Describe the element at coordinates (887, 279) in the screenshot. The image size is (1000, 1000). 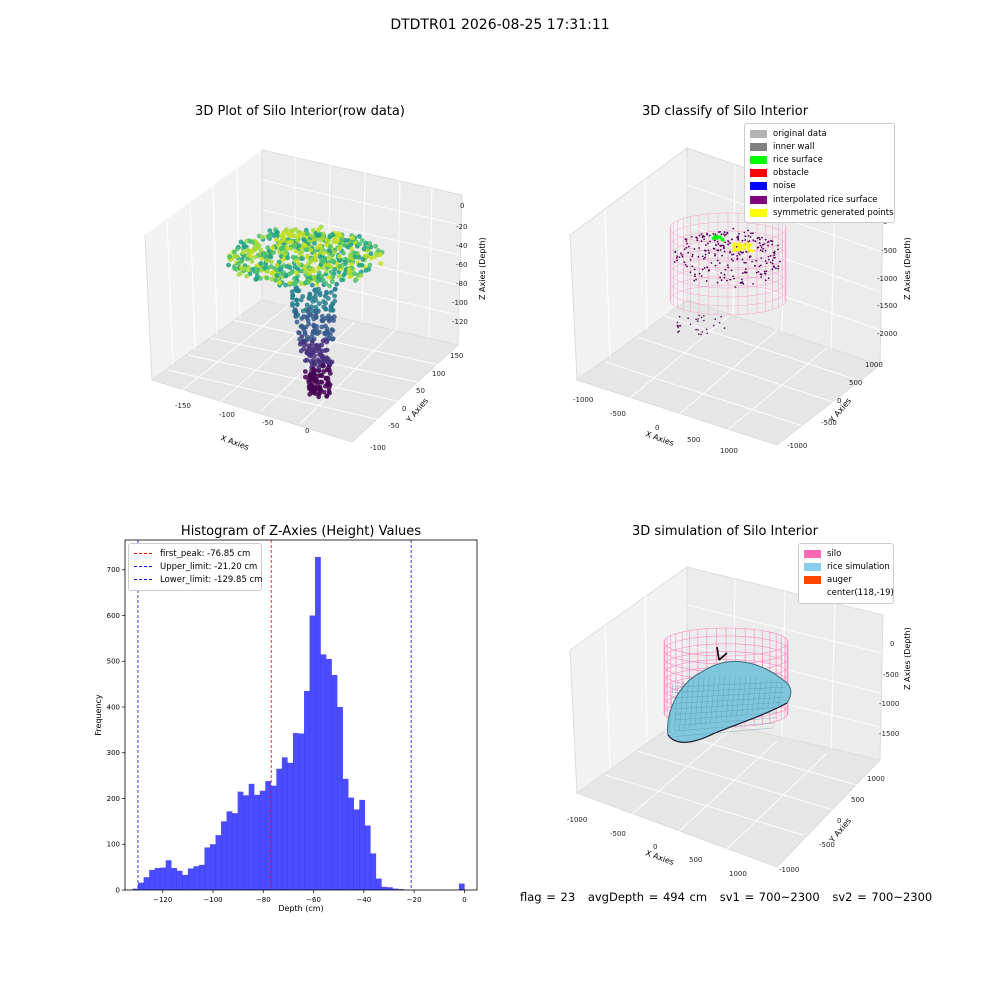
I see `svg-text: -1000` at that location.